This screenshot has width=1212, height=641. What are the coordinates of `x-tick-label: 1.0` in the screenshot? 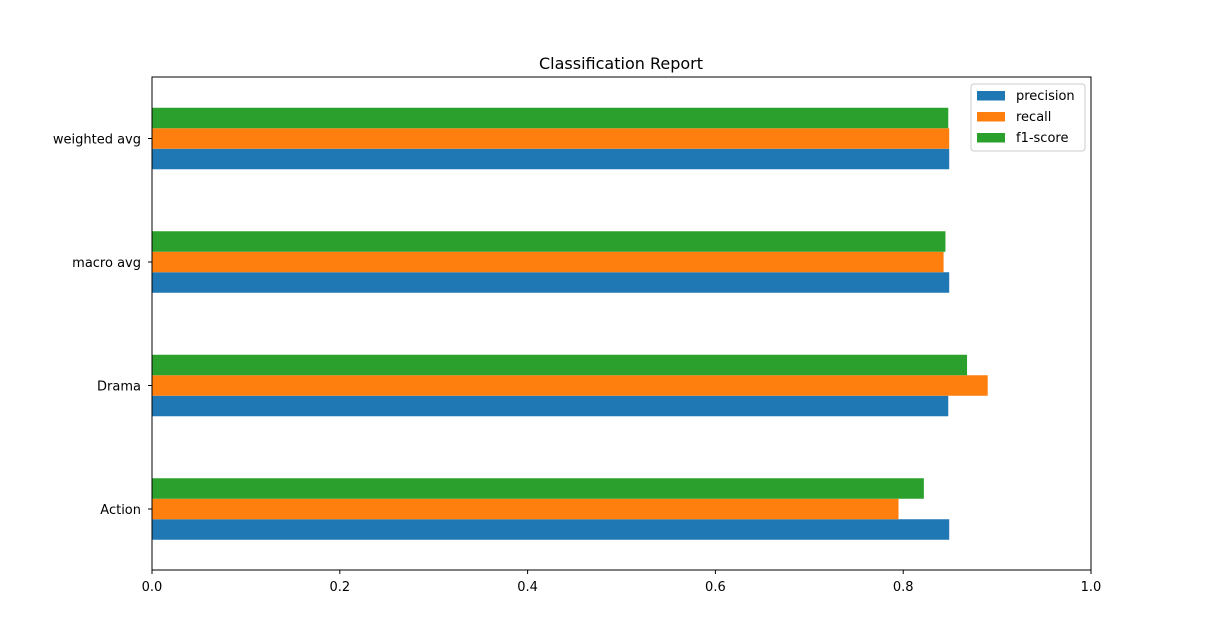 It's located at (1091, 587).